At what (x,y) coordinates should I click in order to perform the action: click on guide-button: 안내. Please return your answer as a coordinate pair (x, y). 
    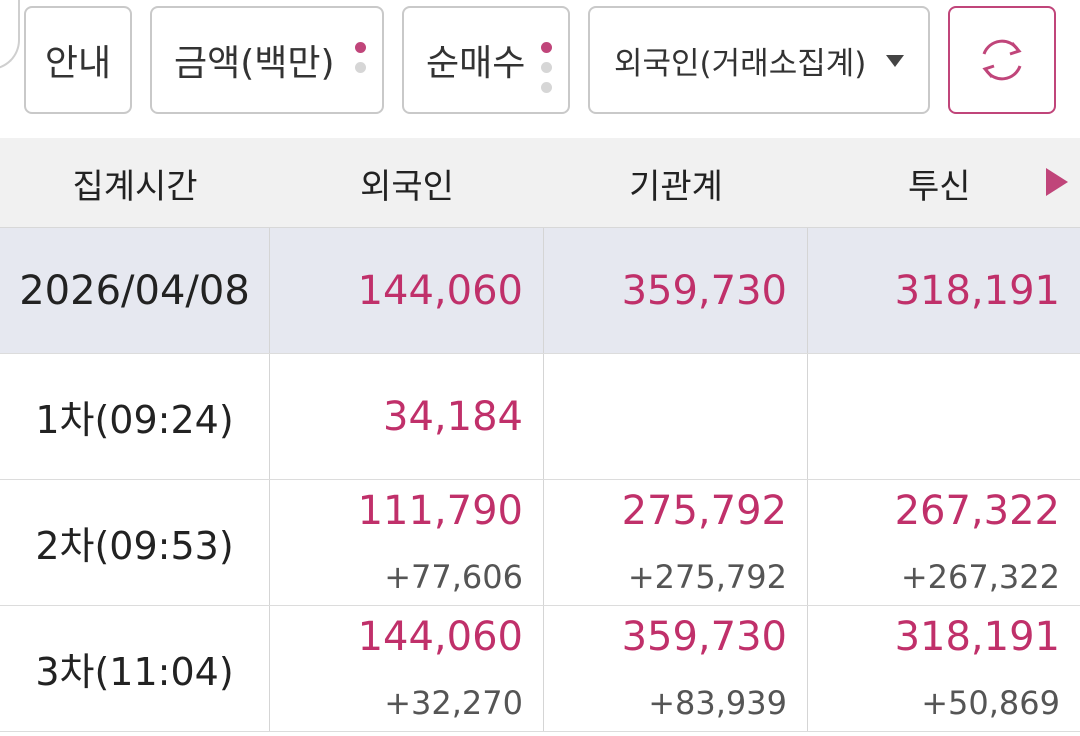
    Looking at the image, I should click on (78, 60).